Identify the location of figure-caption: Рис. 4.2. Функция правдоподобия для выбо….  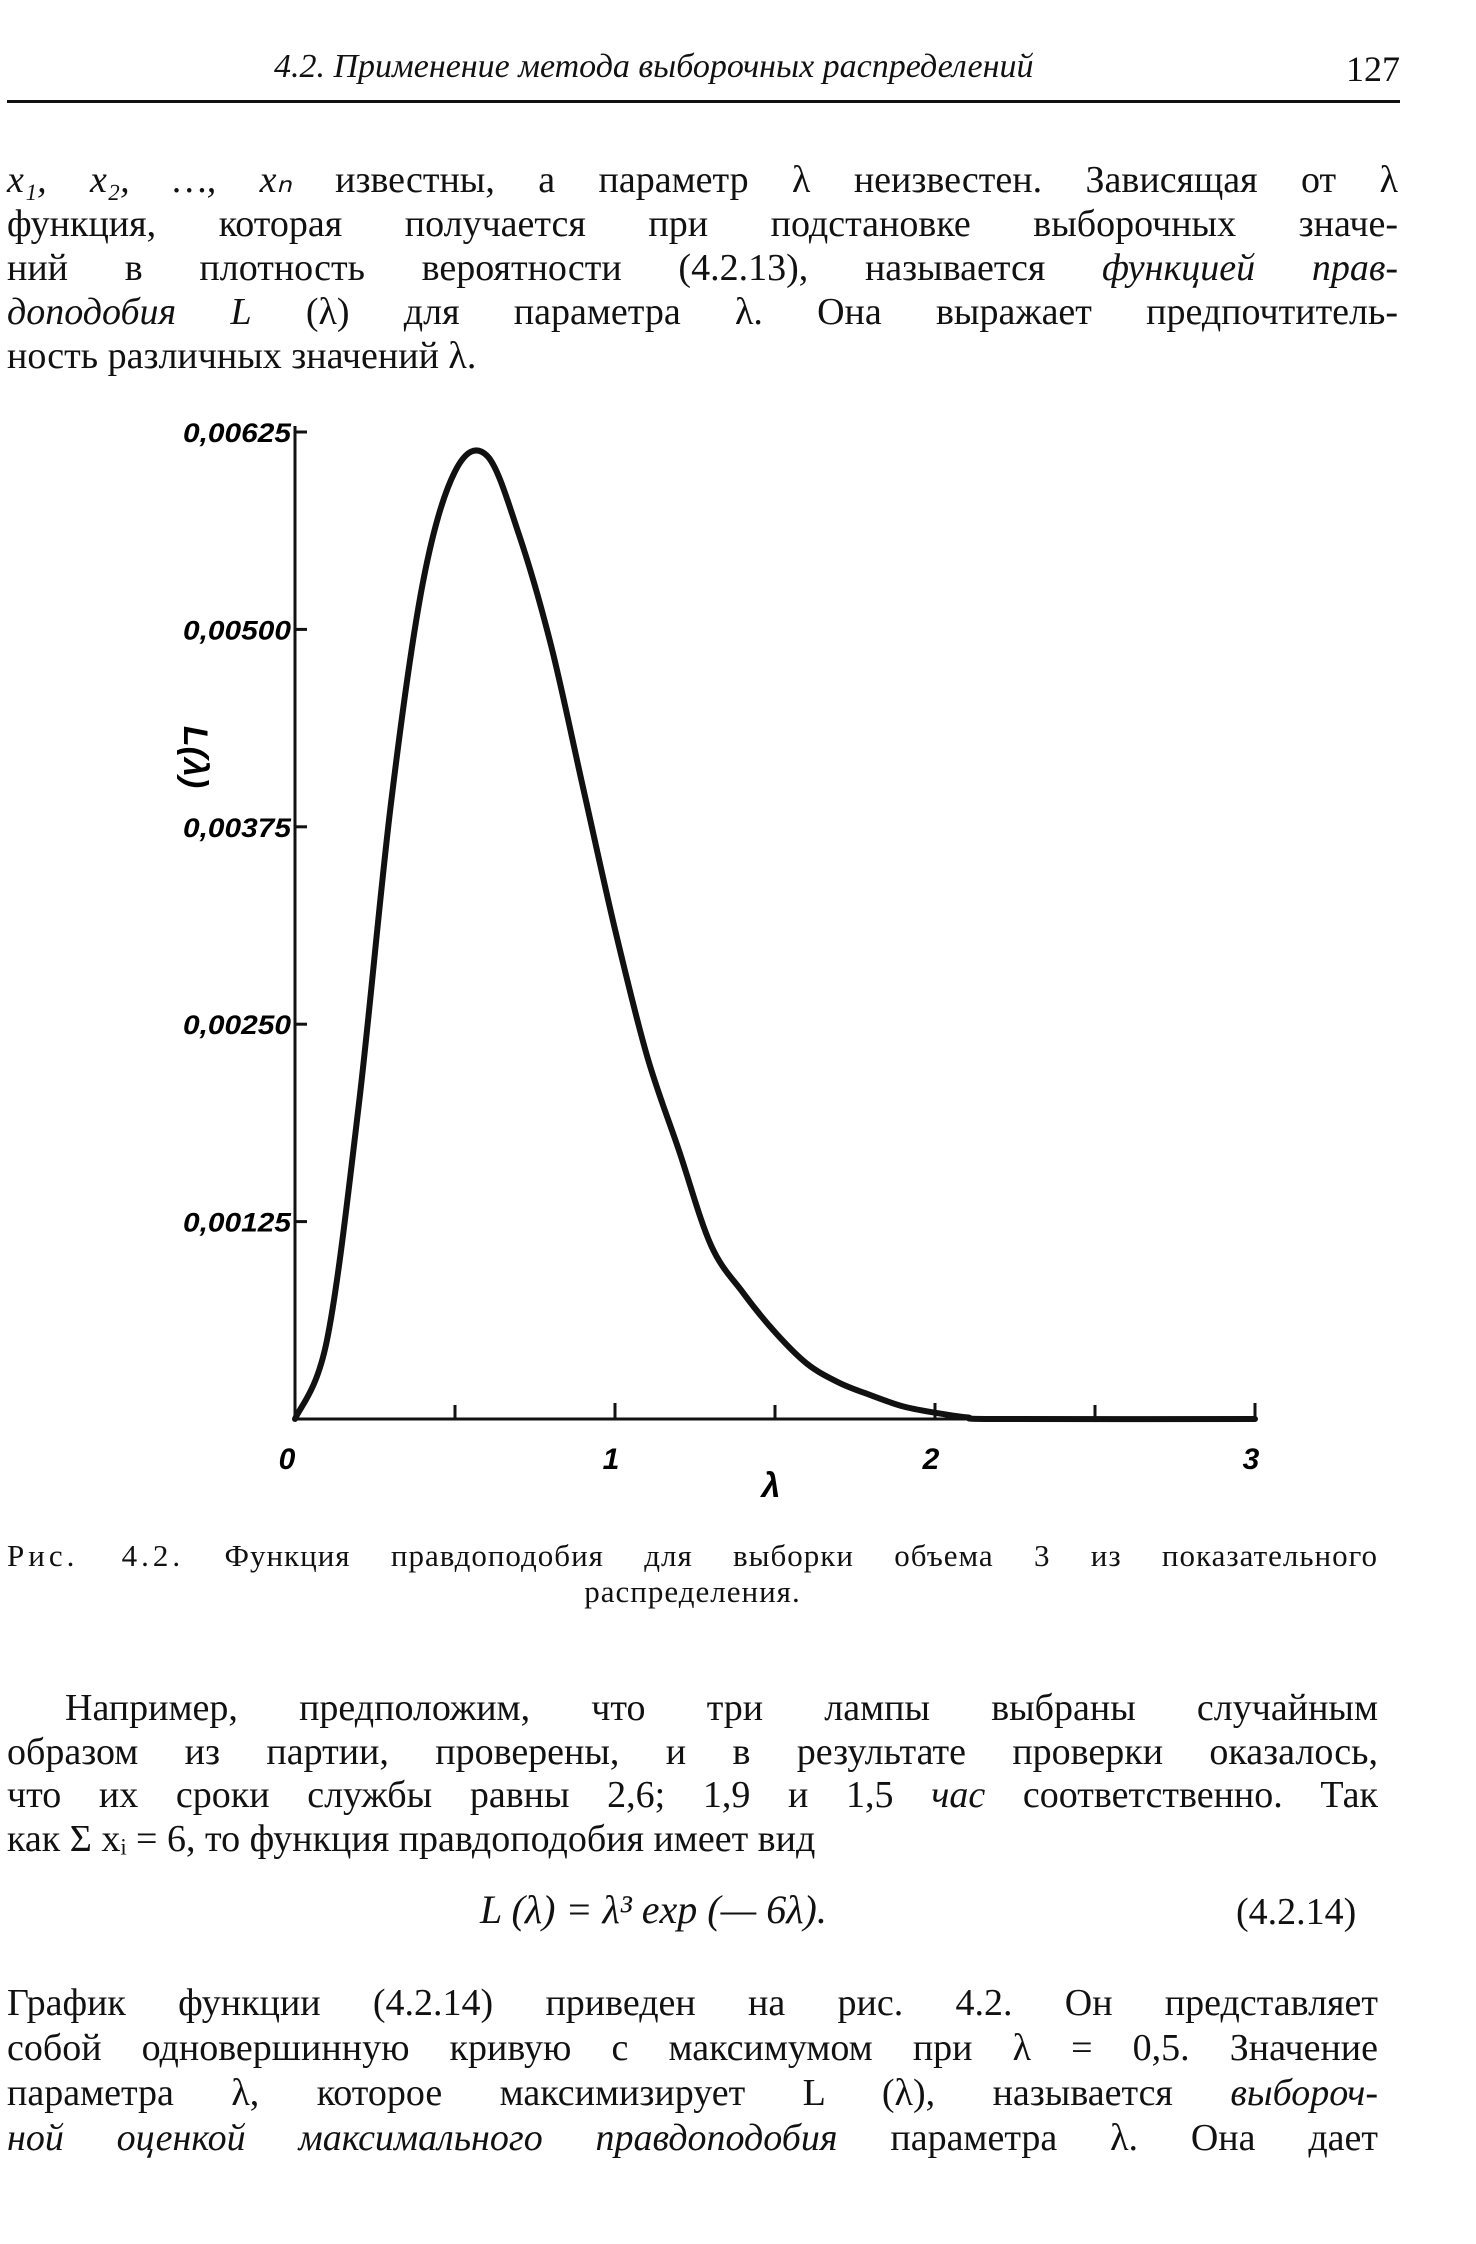
(692, 1556).